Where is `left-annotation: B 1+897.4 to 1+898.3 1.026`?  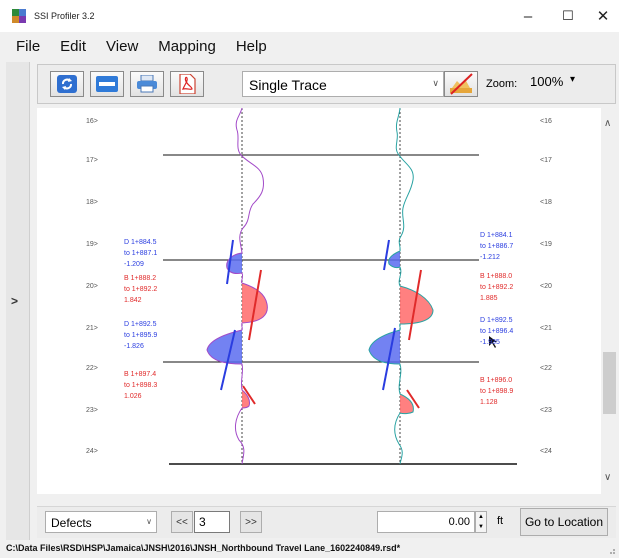 left-annotation: B 1+897.4 to 1+898.3 1.026 is located at coordinates (140, 385).